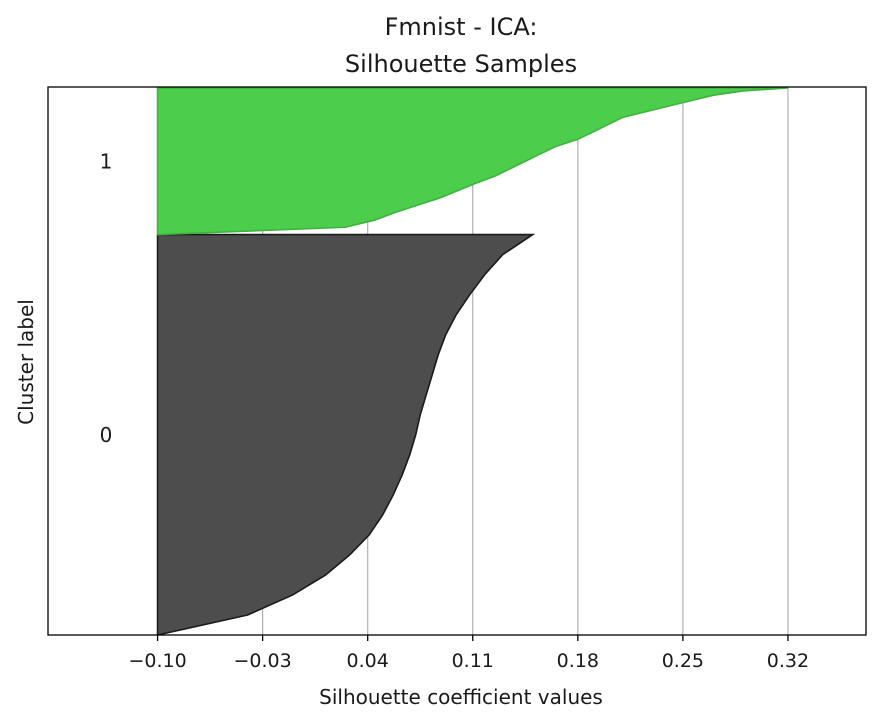 The image size is (890, 725). What do you see at coordinates (26, 362) in the screenshot?
I see `y-axis-label: Cluster label` at bounding box center [26, 362].